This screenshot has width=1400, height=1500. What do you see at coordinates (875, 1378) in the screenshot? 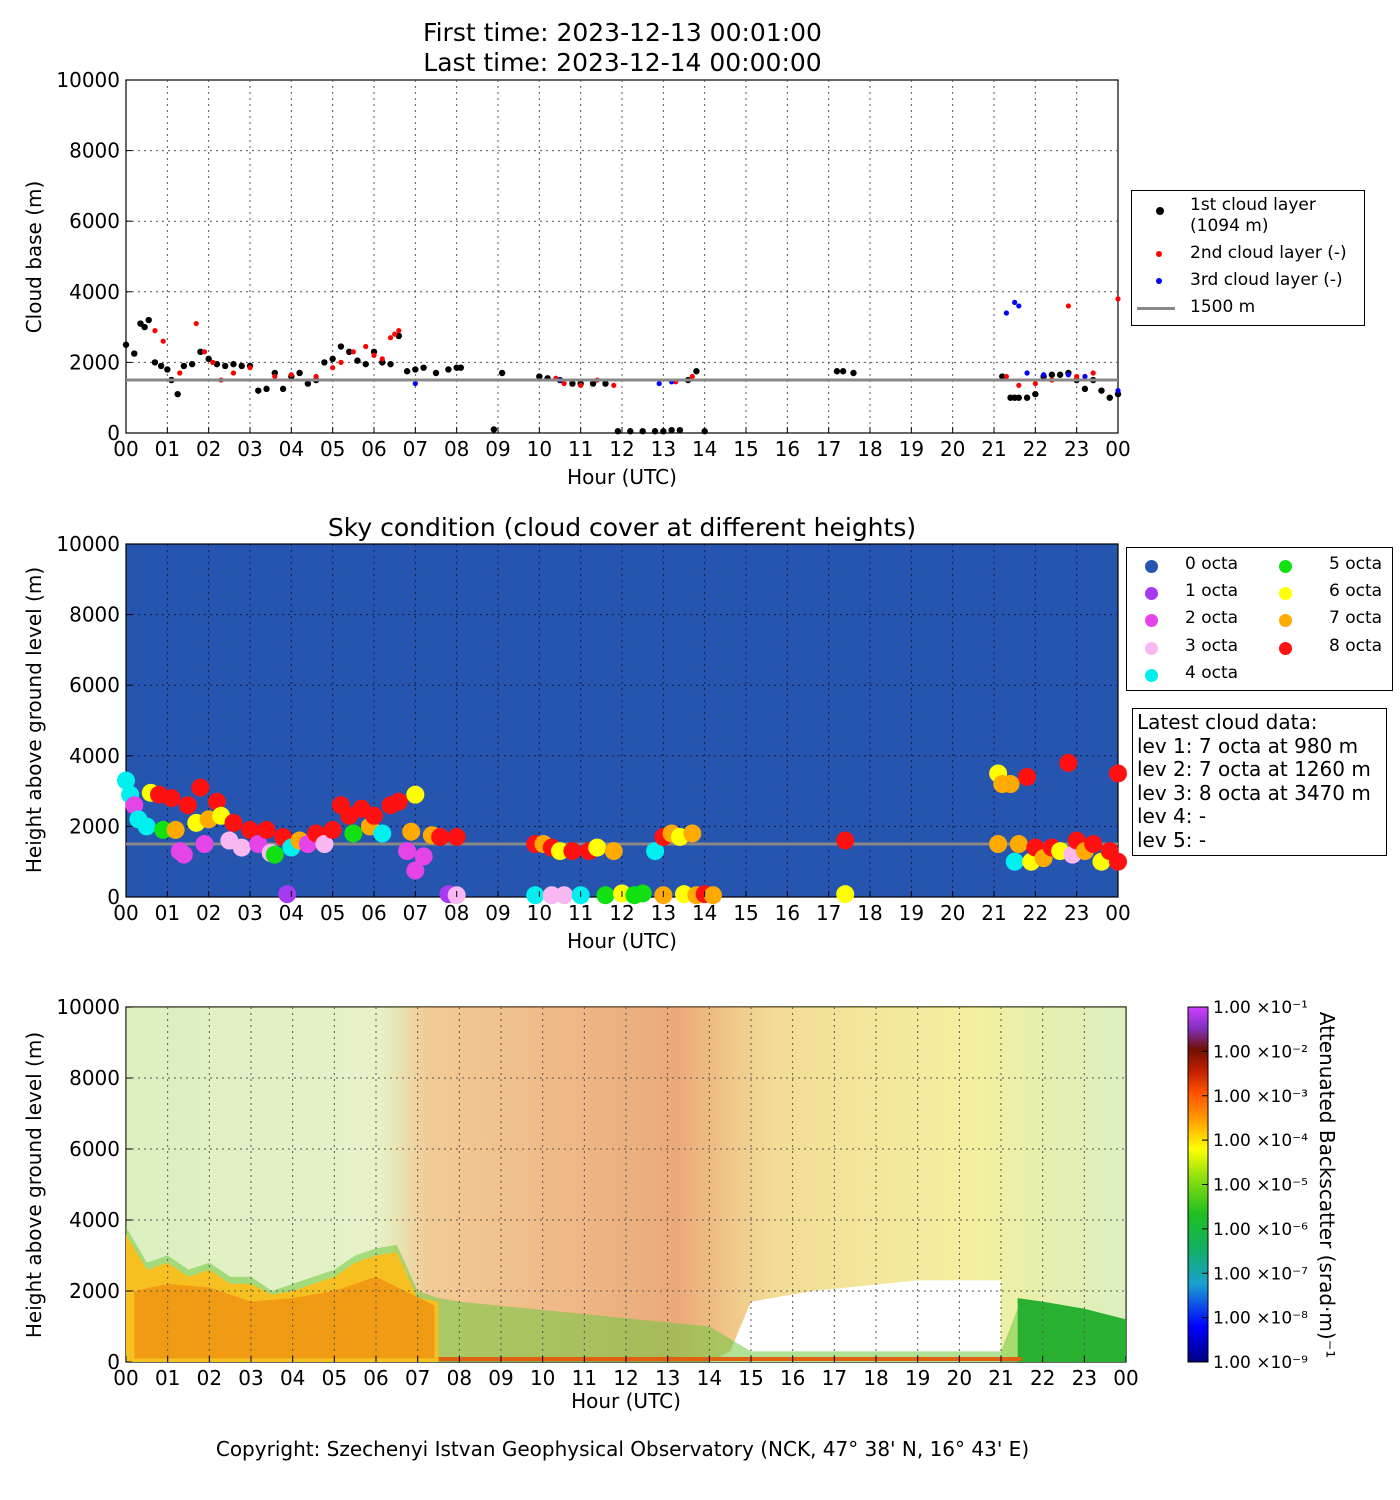
I see `x-tick-label: 18` at bounding box center [875, 1378].